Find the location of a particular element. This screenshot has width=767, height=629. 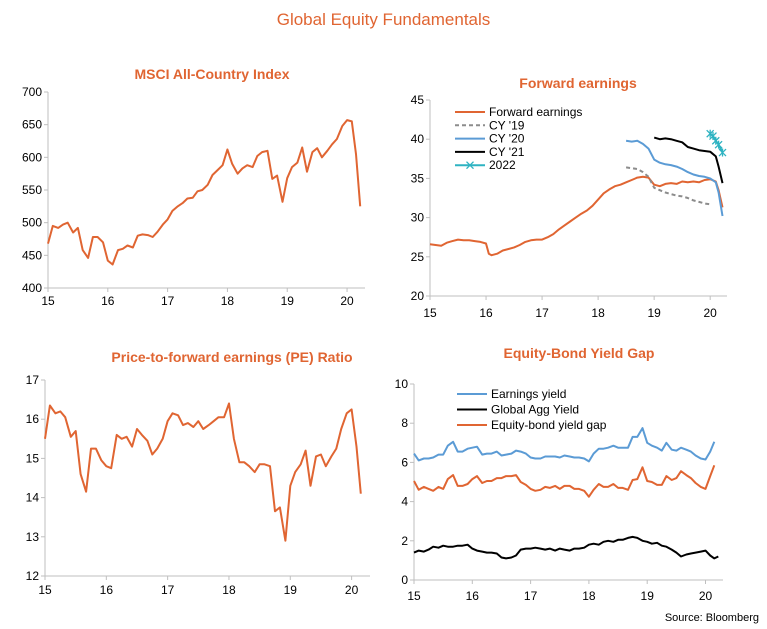

msci-x-tick-label: 17 is located at coordinates (168, 301).